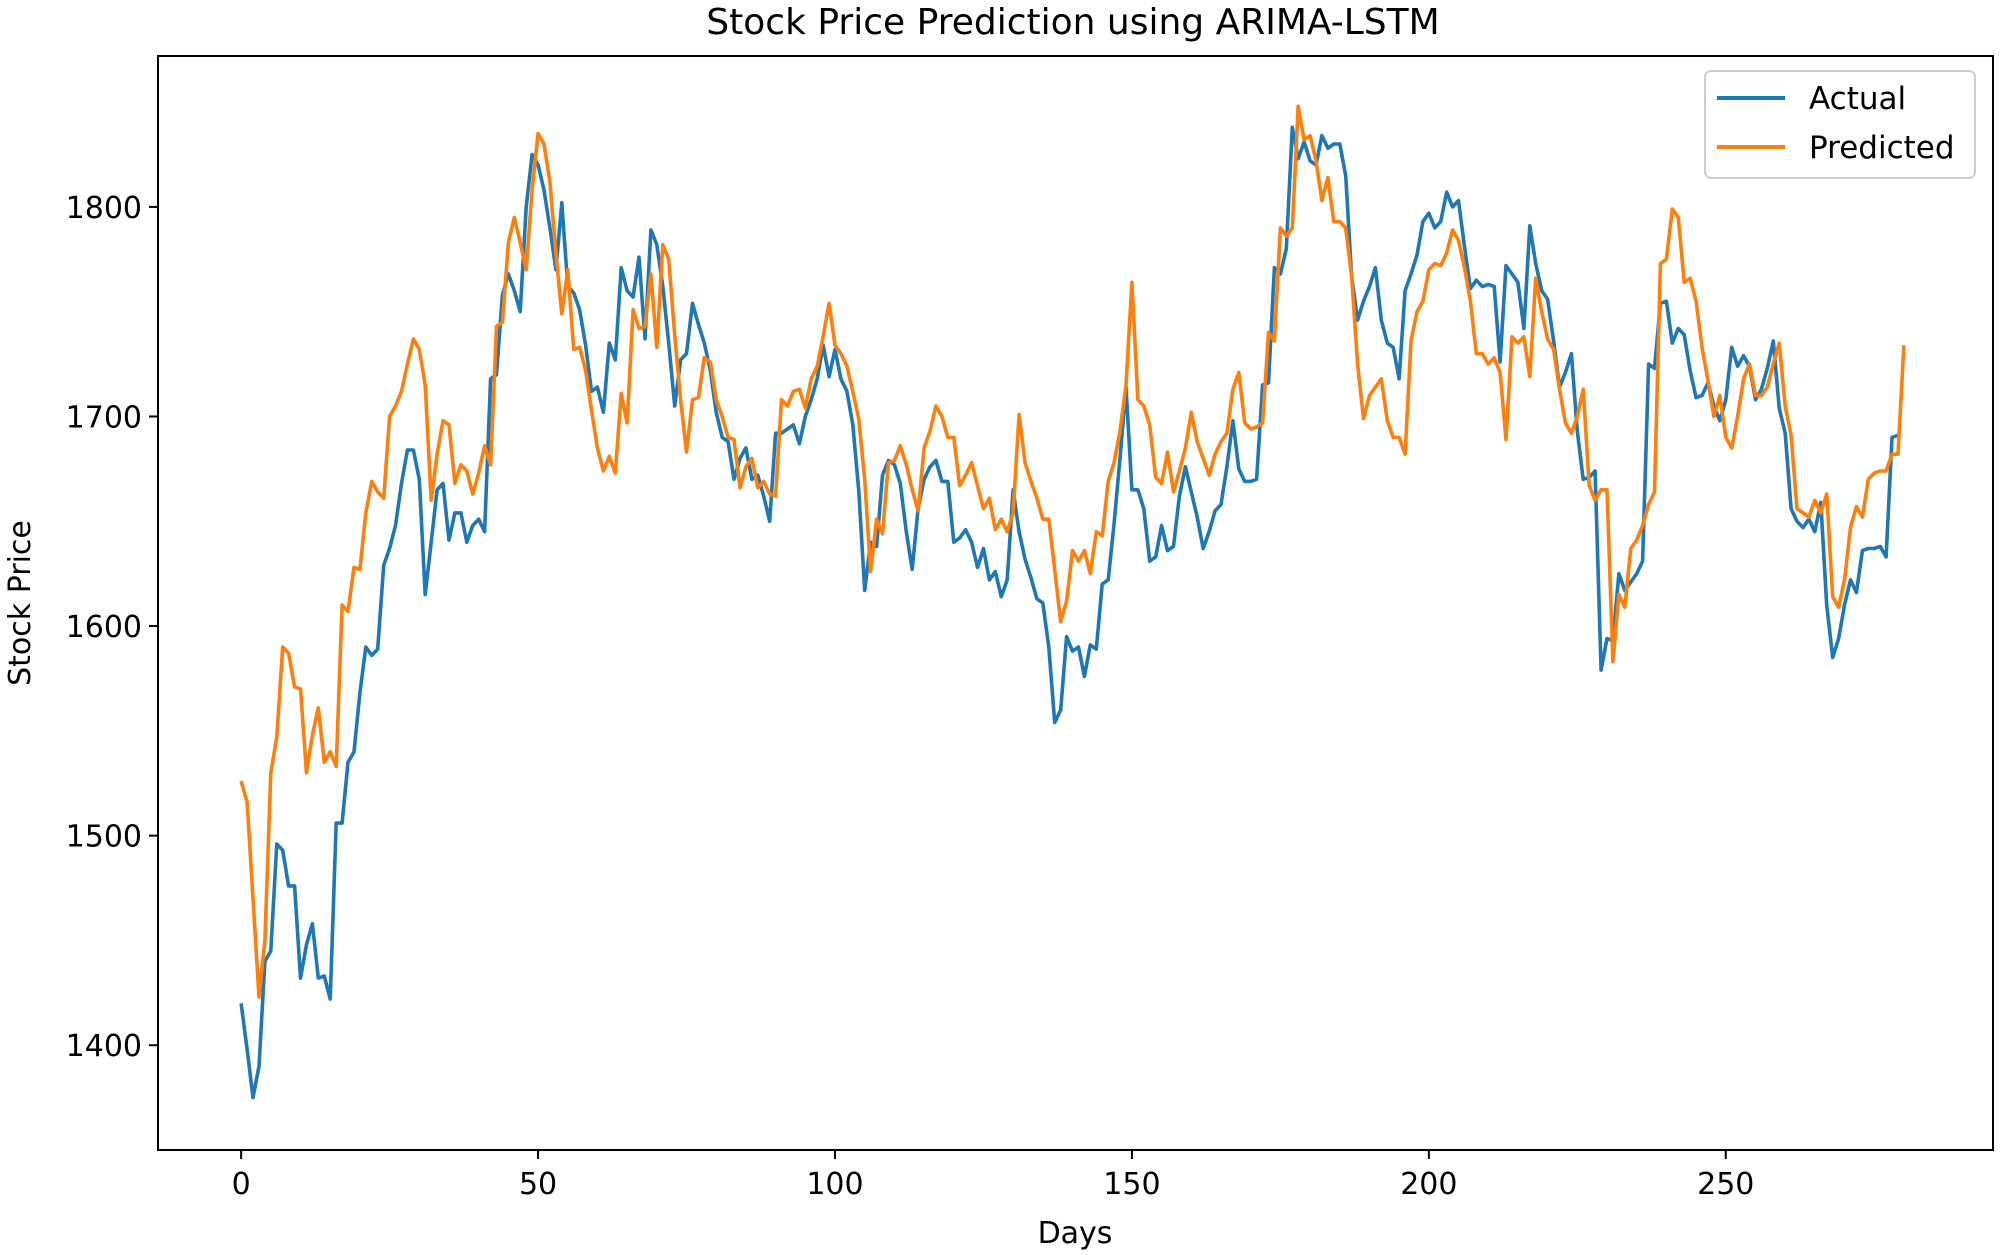 The width and height of the screenshot is (2000, 1255). Describe the element at coordinates (1840, 124) in the screenshot. I see `legend: Actual Predicted` at that location.